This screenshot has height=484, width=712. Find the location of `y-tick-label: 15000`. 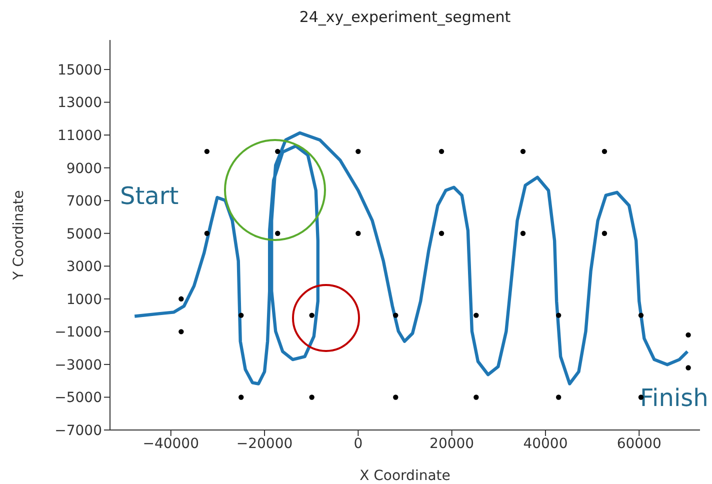

y-tick-label: 15000 is located at coordinates (79, 70).